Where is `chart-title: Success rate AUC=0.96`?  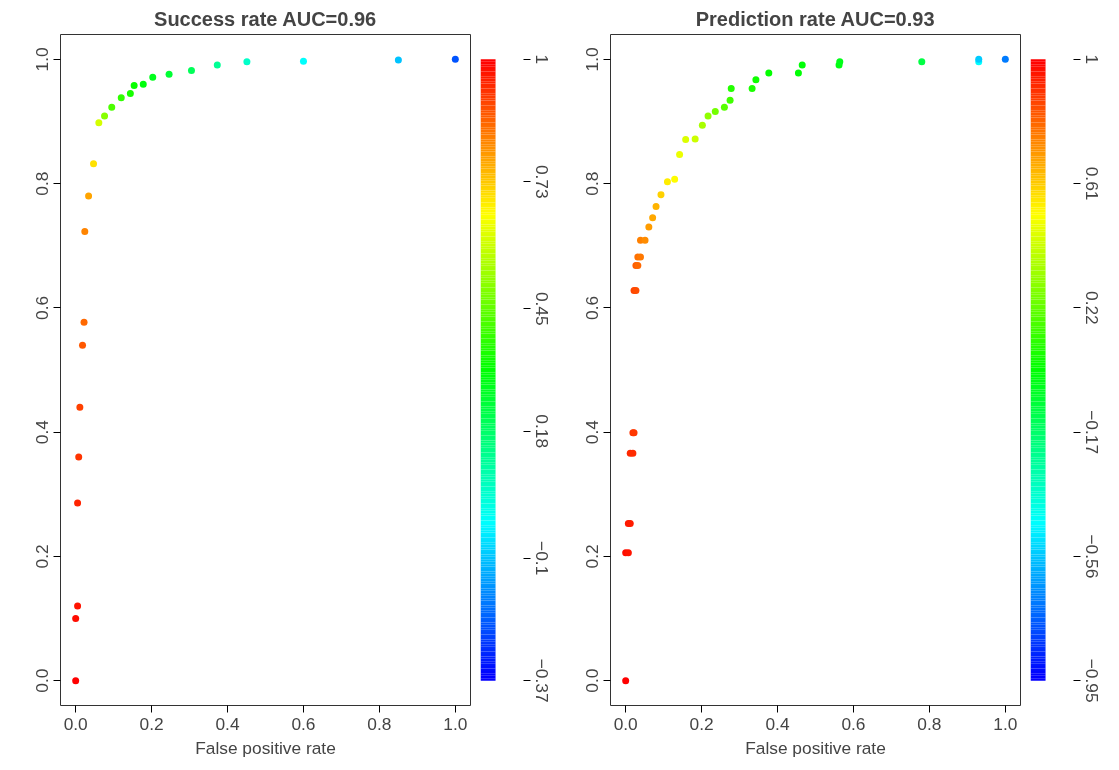 chart-title: Success rate AUC=0.96 is located at coordinates (265, 18).